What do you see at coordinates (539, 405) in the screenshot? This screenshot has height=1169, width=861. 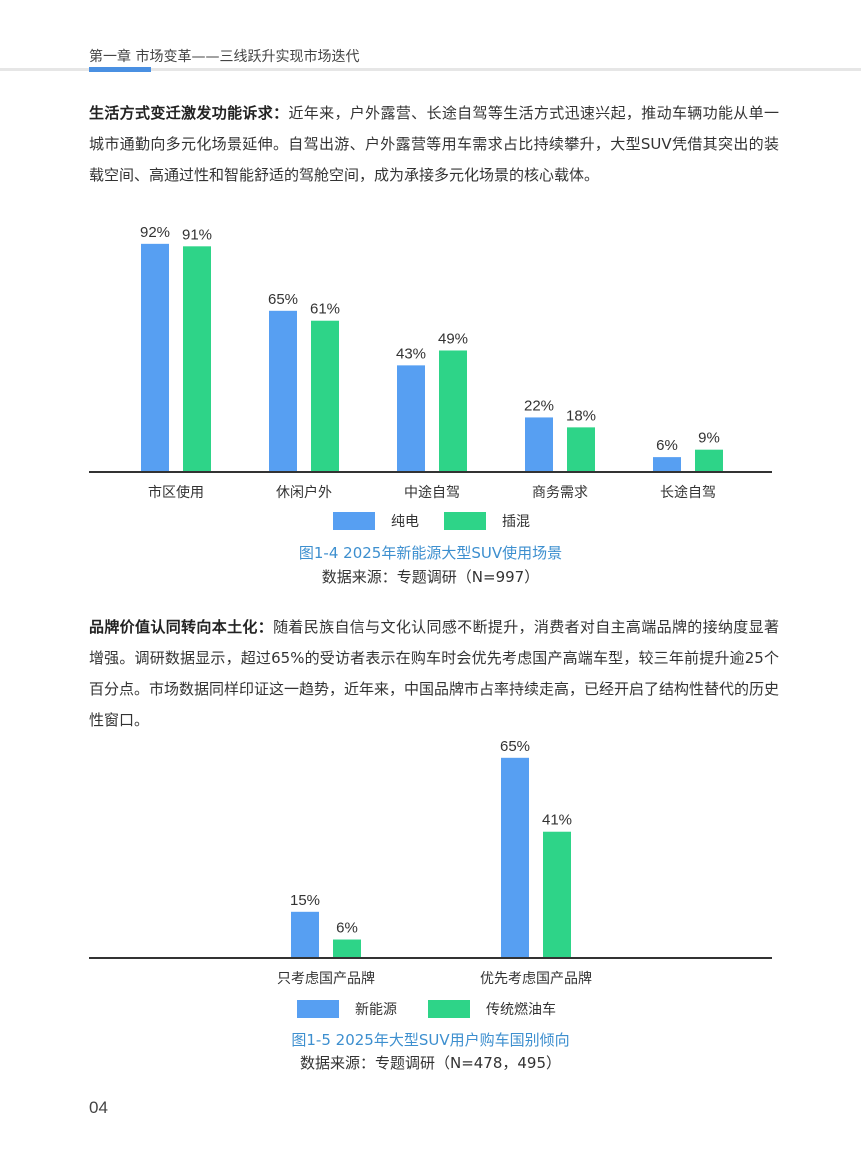 I see `data-label: 22%` at bounding box center [539, 405].